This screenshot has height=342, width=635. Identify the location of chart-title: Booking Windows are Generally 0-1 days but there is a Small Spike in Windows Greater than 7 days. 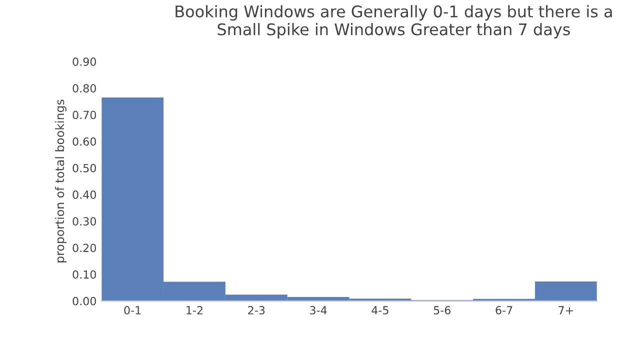
(394, 21).